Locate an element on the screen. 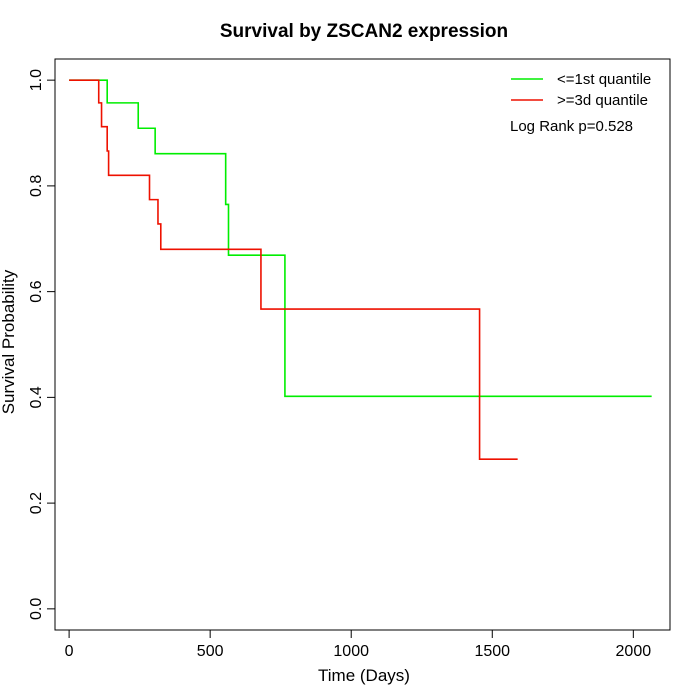 Image resolution: width=700 pixels, height=700 pixels. chart-title: Survival by ZSCAN2 expression is located at coordinates (364, 31).